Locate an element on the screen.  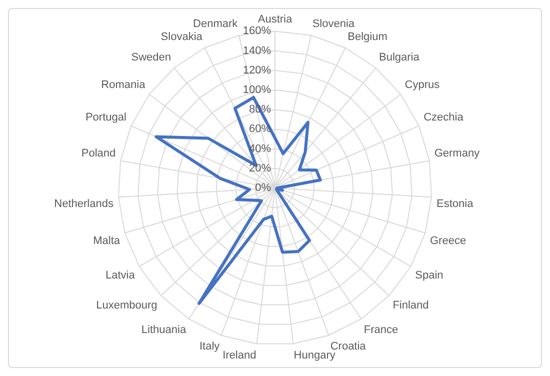
spoke-label: Bulgaria is located at coordinates (399, 57).